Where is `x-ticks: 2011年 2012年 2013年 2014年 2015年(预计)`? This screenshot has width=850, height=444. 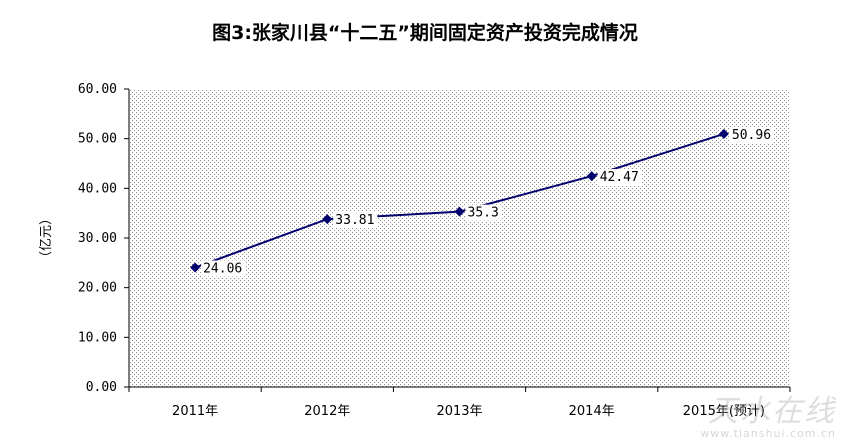
x-ticks: 2011年 2012年 2013年 2014年 2015年(预计) is located at coordinates (459, 403).